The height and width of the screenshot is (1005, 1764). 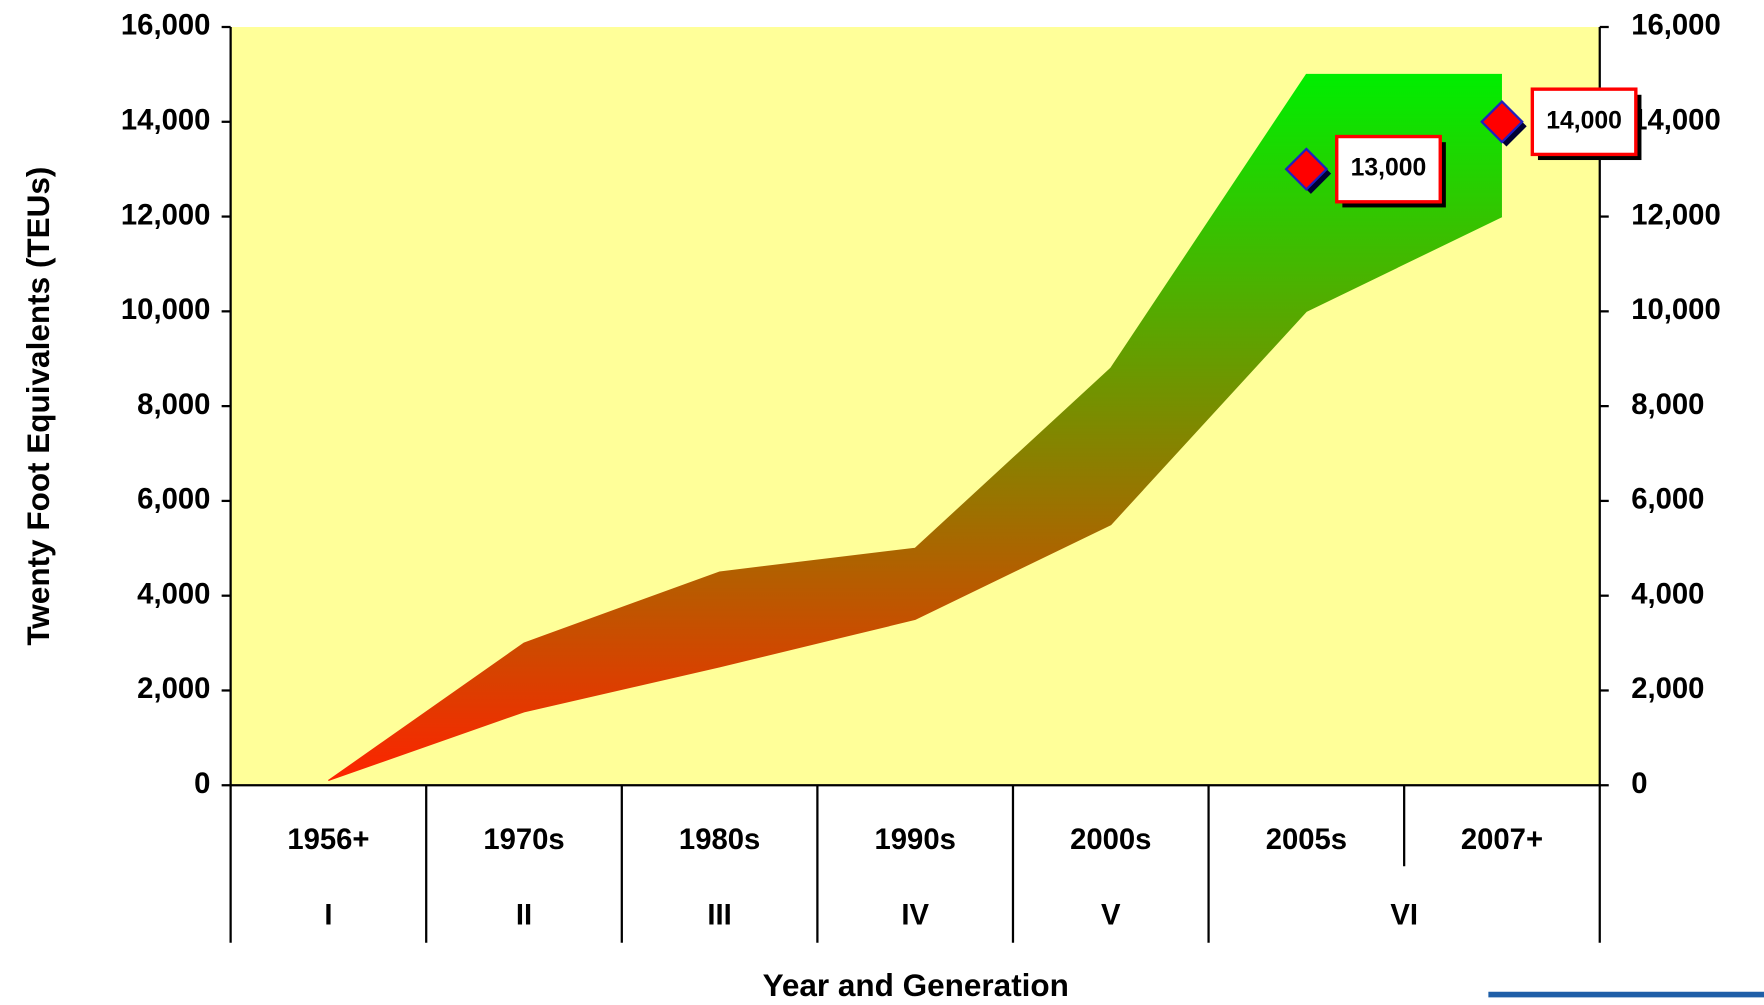 What do you see at coordinates (173, 405) in the screenshot?
I see `y-tick-label: 8,000` at bounding box center [173, 405].